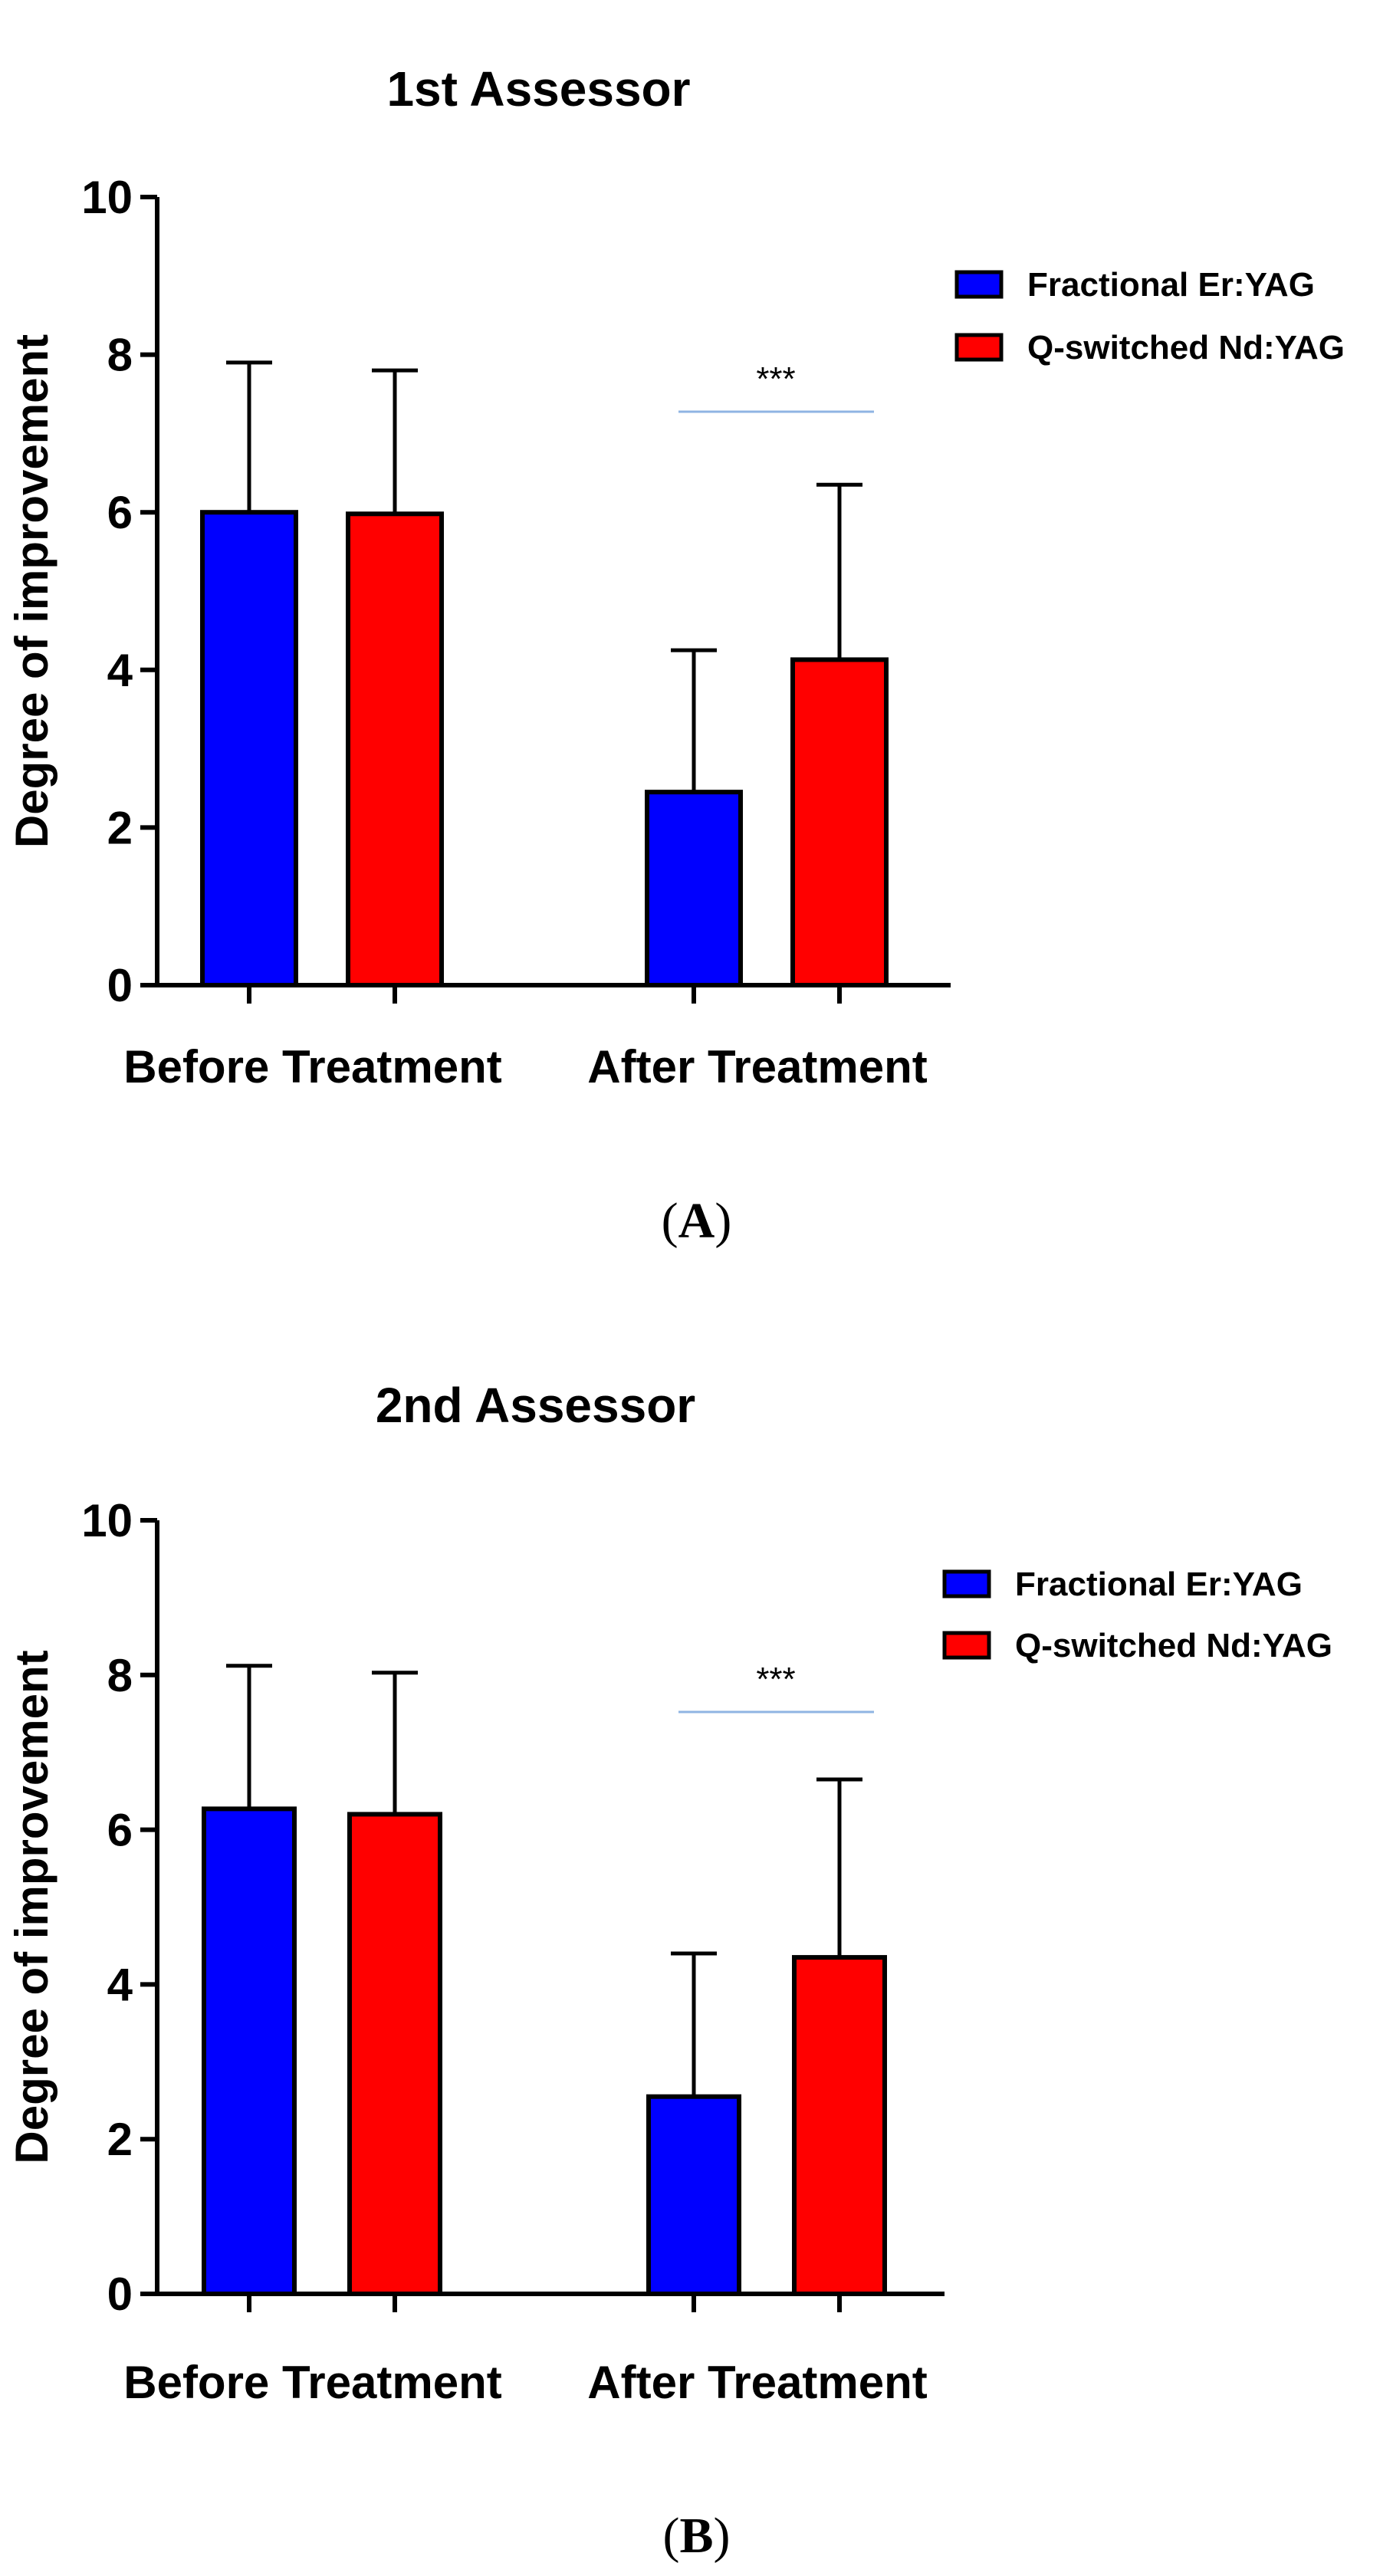 This screenshot has height=2576, width=1393. Describe the element at coordinates (538, 89) in the screenshot. I see `chart-title: 1st Assessor` at that location.